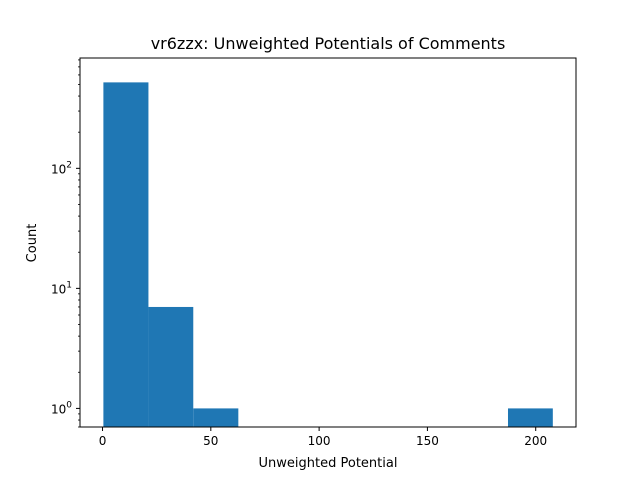 Image resolution: width=640 pixels, height=484 pixels. What do you see at coordinates (535, 441) in the screenshot?
I see `x-tick-label-4: 200` at bounding box center [535, 441].